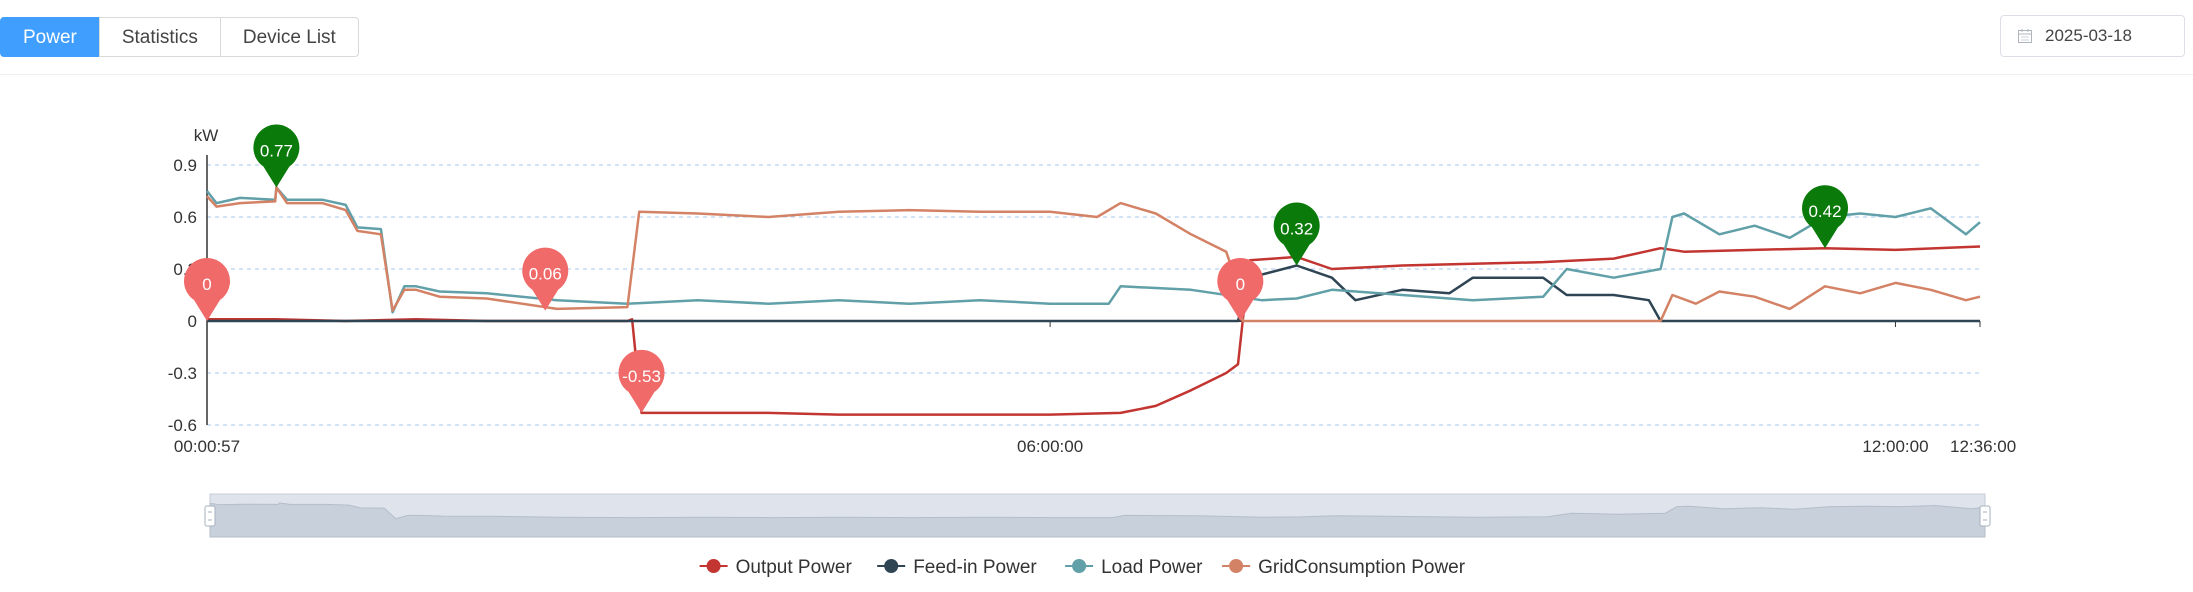 This screenshot has width=2193, height=592. I want to click on data-zoom-slider, so click(1097, 515).